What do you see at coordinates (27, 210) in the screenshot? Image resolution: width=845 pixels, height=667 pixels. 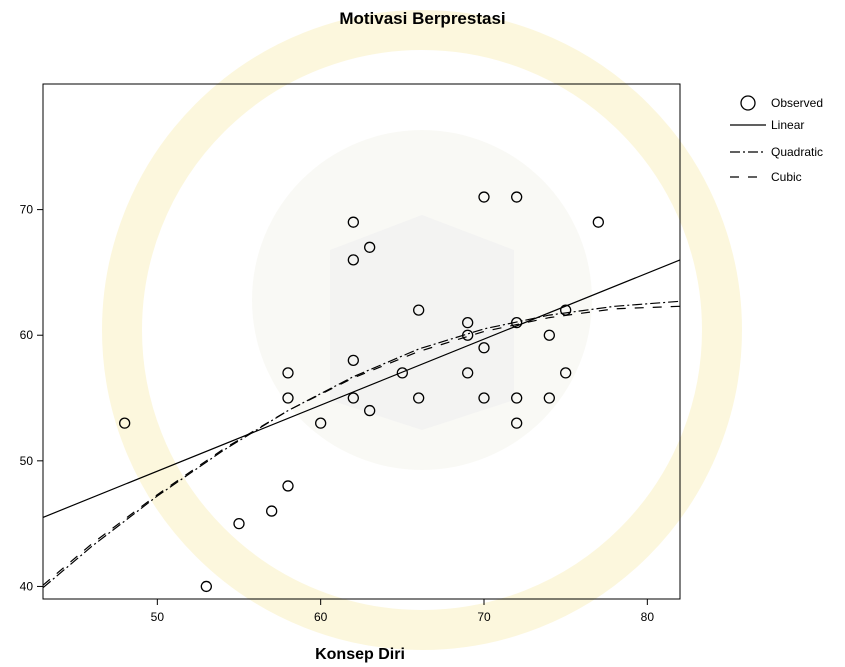 I see `y-tick-label: 70` at bounding box center [27, 210].